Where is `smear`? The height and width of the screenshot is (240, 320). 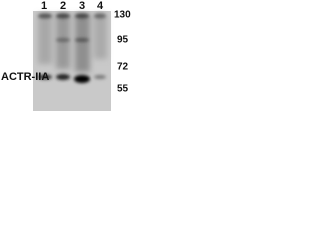
smear is located at coordinates (72, 43).